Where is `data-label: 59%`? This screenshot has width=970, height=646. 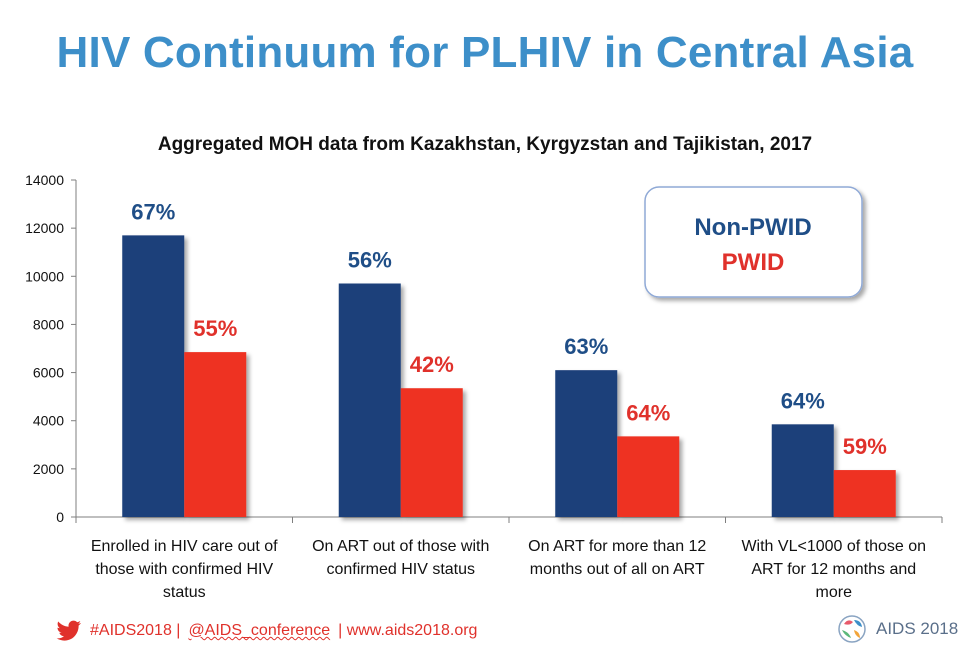 data-label: 59% is located at coordinates (865, 446).